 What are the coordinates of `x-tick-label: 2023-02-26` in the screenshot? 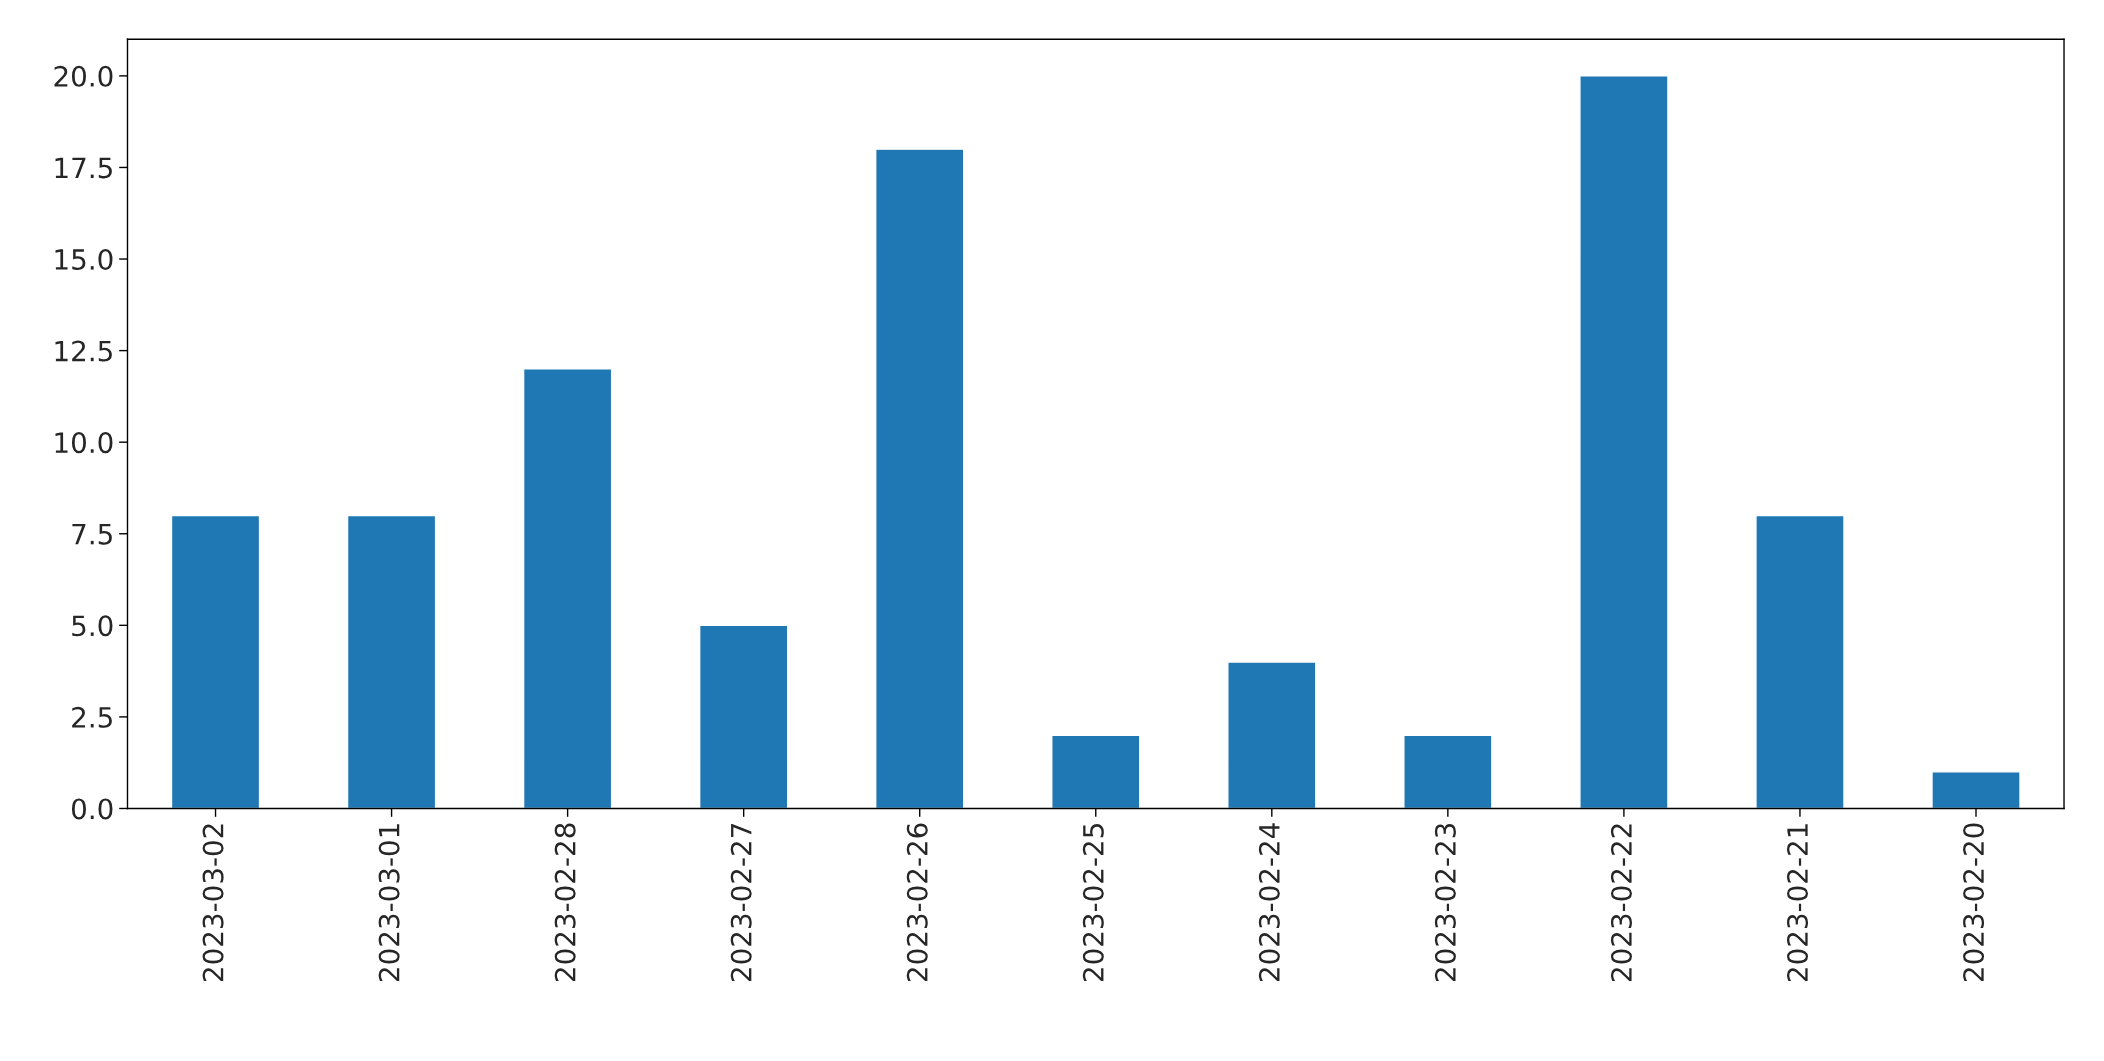 It's located at (917, 902).